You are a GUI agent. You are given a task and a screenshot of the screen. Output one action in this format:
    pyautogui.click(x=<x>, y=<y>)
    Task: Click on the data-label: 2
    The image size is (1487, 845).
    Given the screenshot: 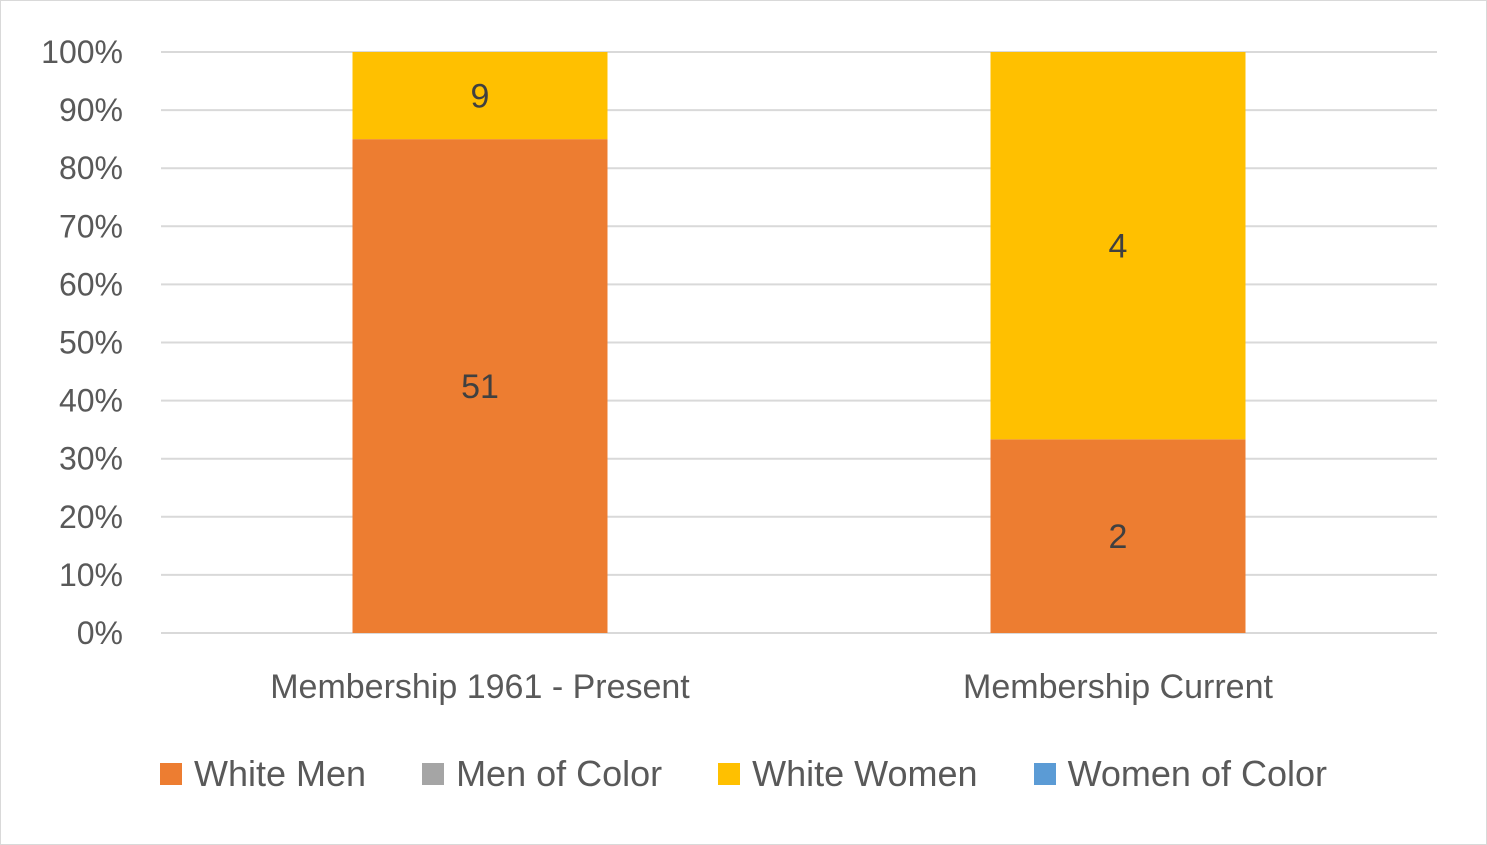 What is the action you would take?
    pyautogui.click(x=1118, y=537)
    